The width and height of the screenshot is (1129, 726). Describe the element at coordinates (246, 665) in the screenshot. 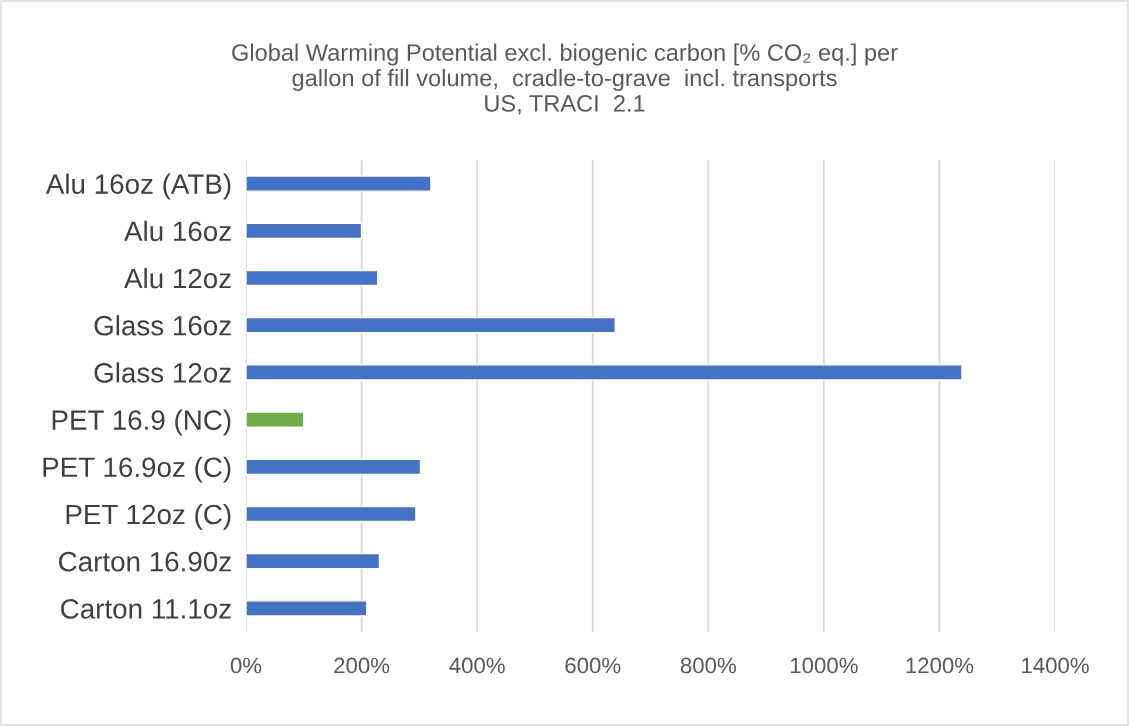

I see `x-tick-label: 0%` at that location.